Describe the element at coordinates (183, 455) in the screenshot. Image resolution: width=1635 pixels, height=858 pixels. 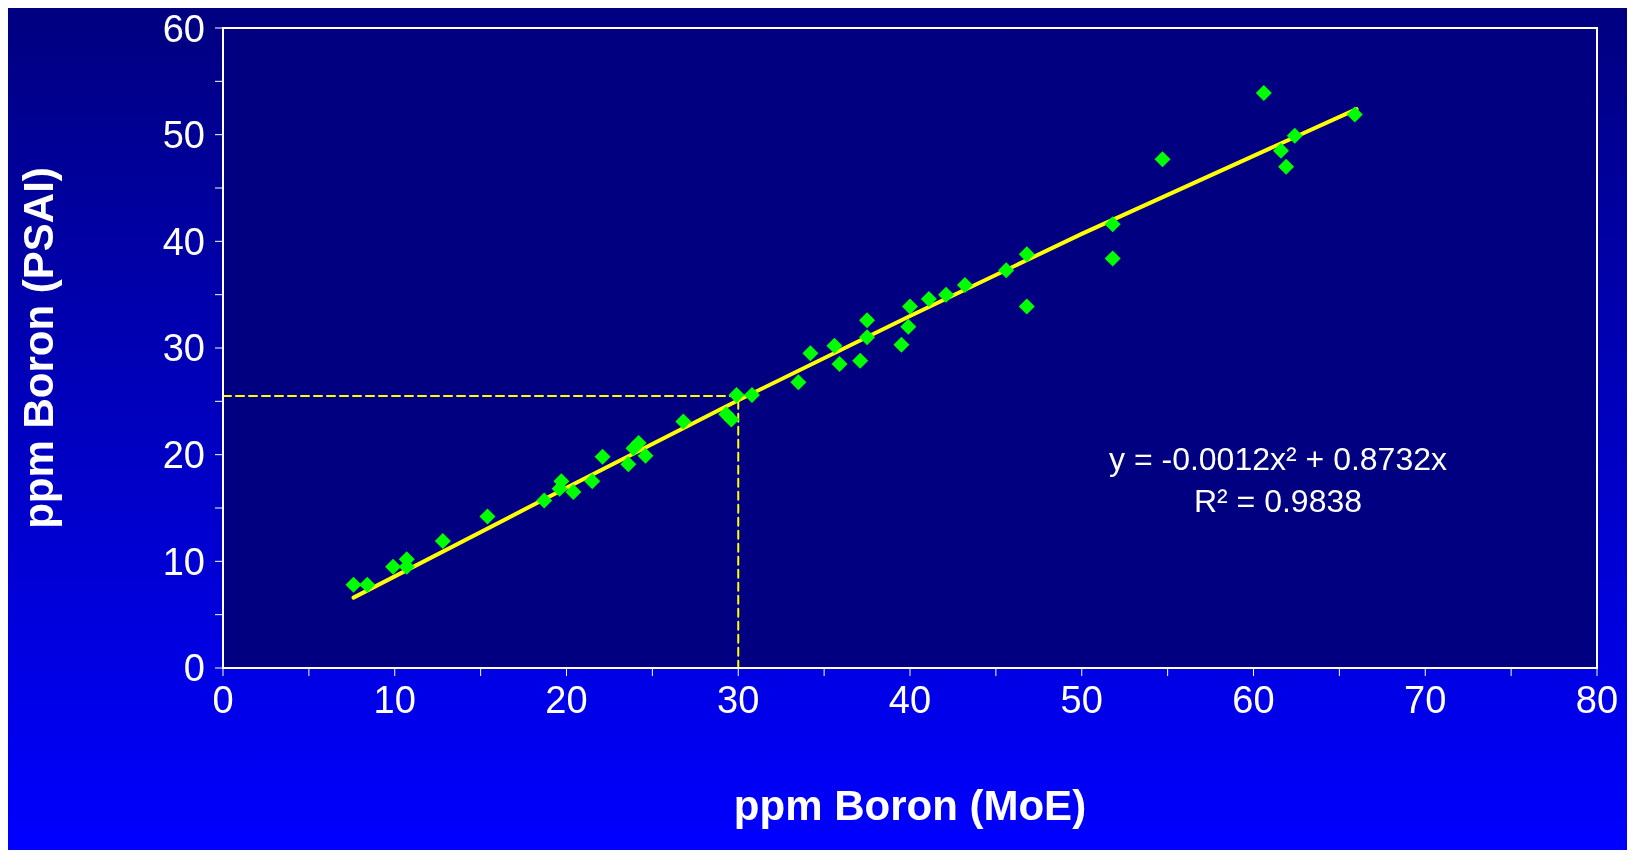
I see `y-tick-label: 20` at that location.